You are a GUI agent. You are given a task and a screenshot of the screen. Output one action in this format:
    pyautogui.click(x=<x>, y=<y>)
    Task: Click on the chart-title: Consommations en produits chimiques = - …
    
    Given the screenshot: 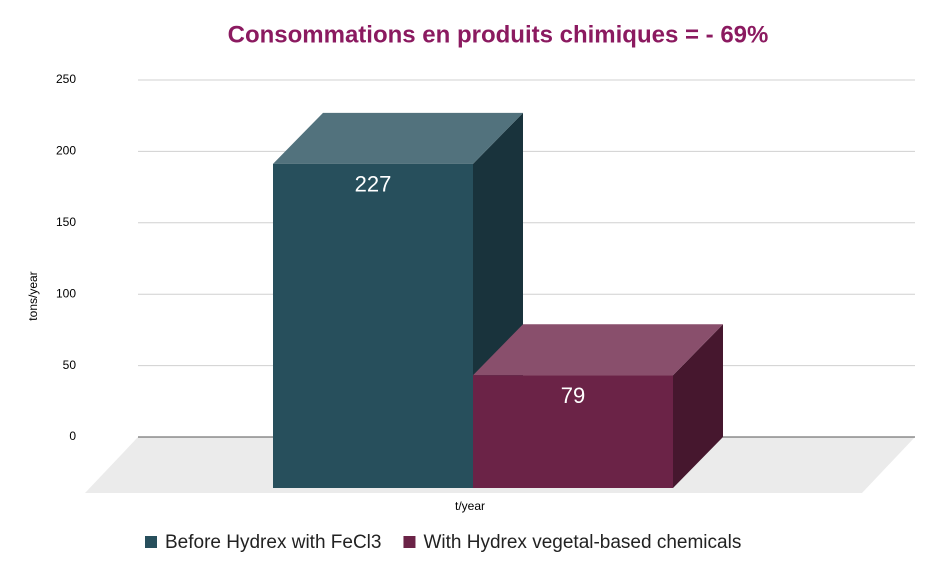 What is the action you would take?
    pyautogui.click(x=498, y=34)
    